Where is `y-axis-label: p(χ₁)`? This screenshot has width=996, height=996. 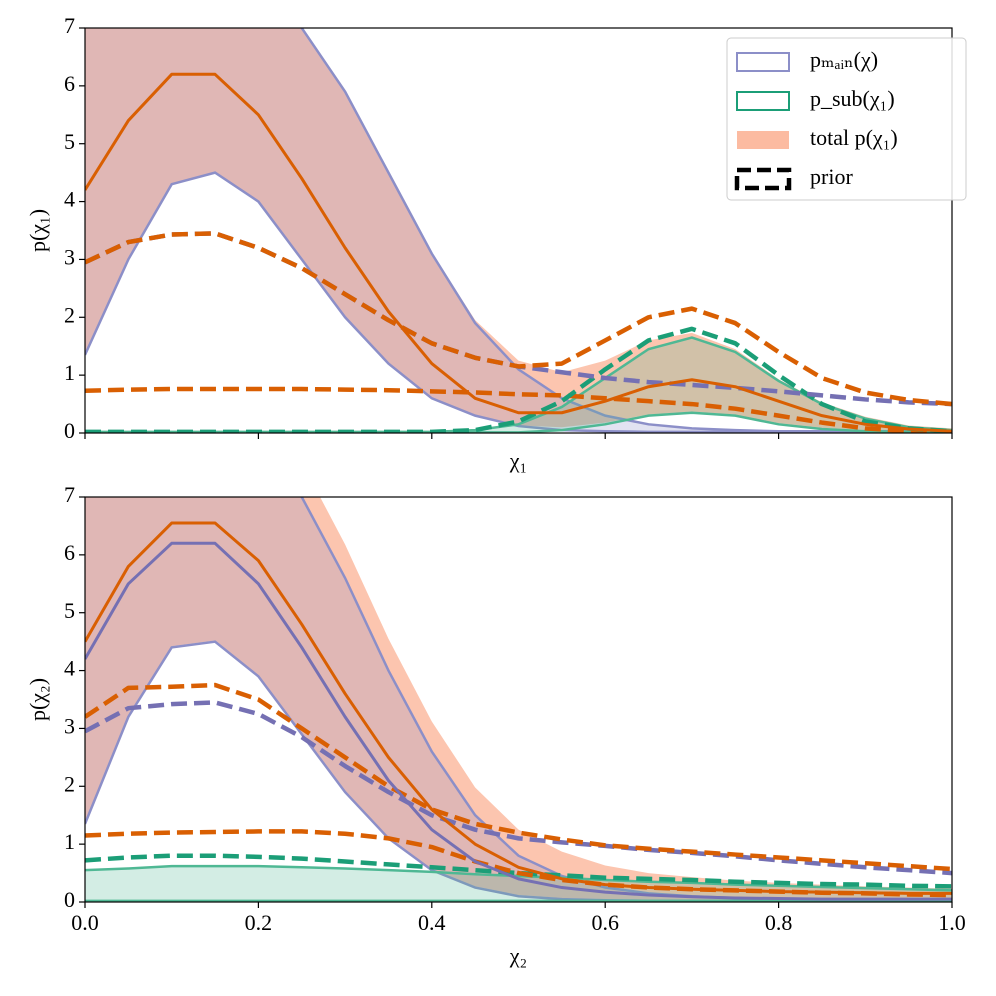
y-axis-label: p(χ₁) is located at coordinates (37, 230).